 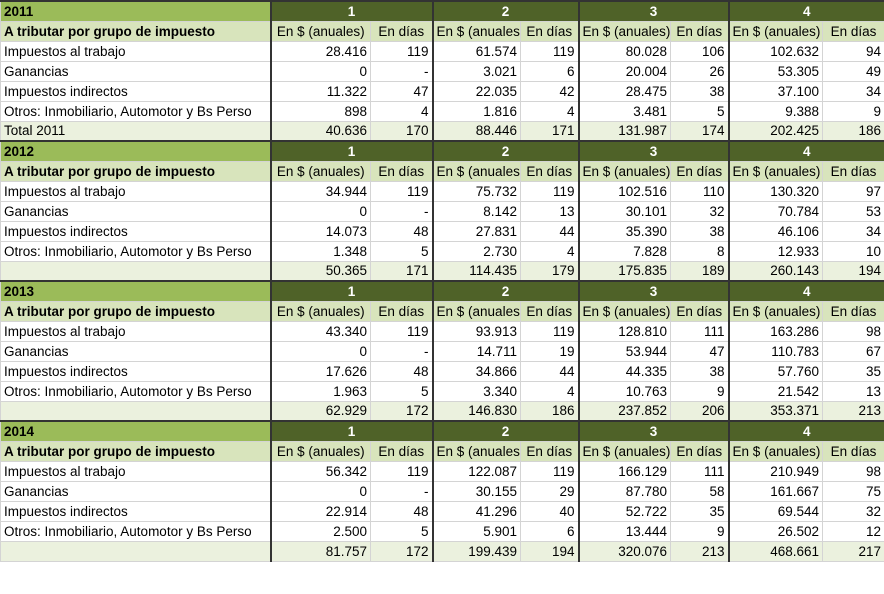 What do you see at coordinates (700, 71) in the screenshot?
I see `cell: 26` at bounding box center [700, 71].